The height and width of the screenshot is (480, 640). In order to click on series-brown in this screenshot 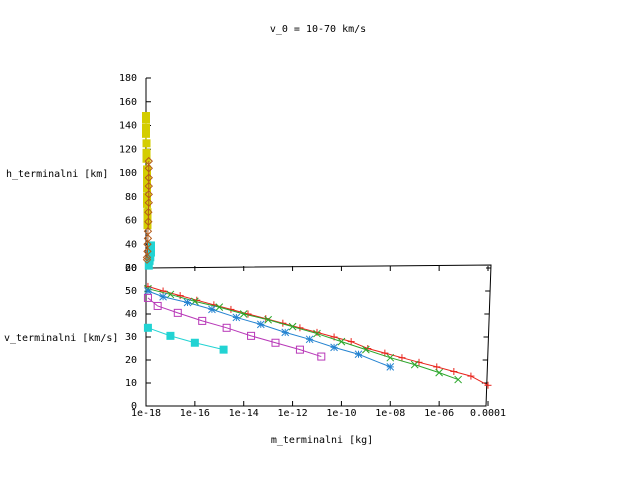, I will do `click(147, 210)`.